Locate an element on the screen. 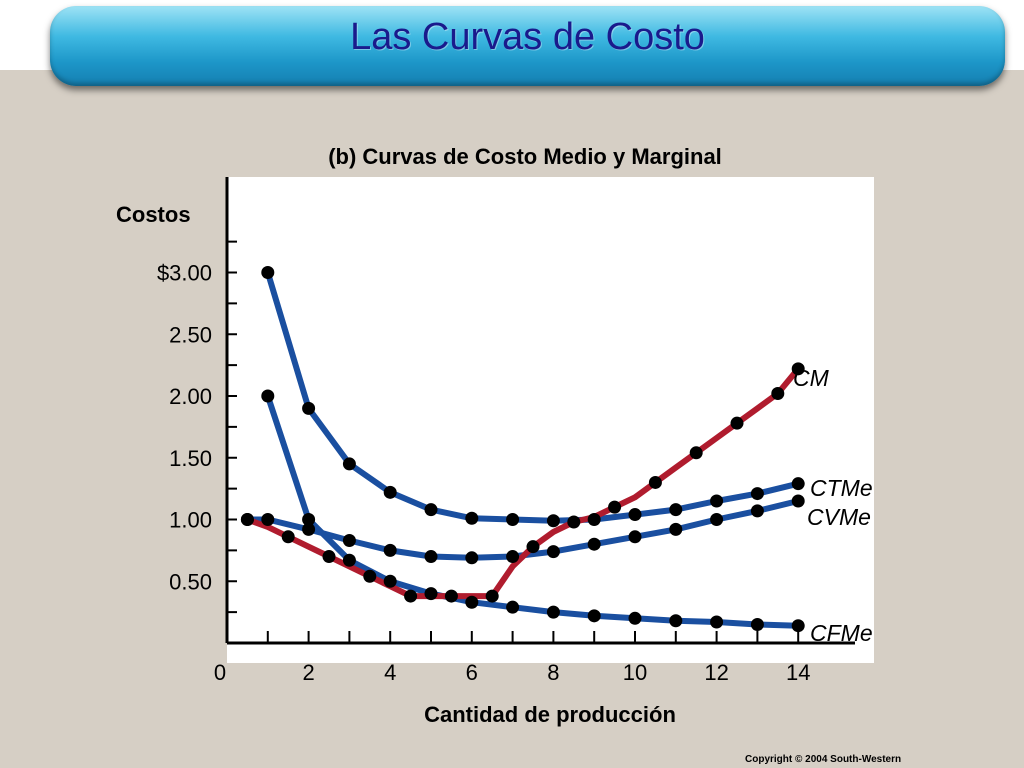  x-tick-label: 12 is located at coordinates (716, 672).